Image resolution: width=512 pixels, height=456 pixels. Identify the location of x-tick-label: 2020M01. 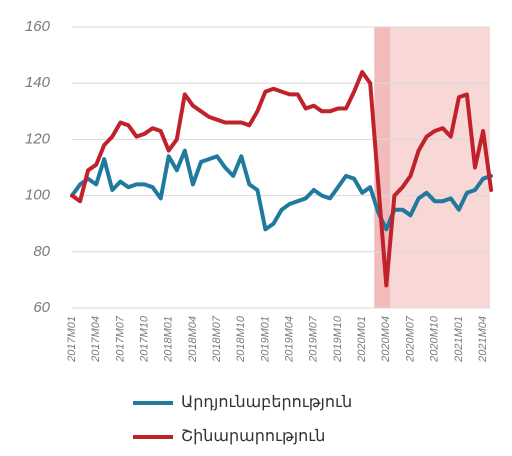
(362, 339).